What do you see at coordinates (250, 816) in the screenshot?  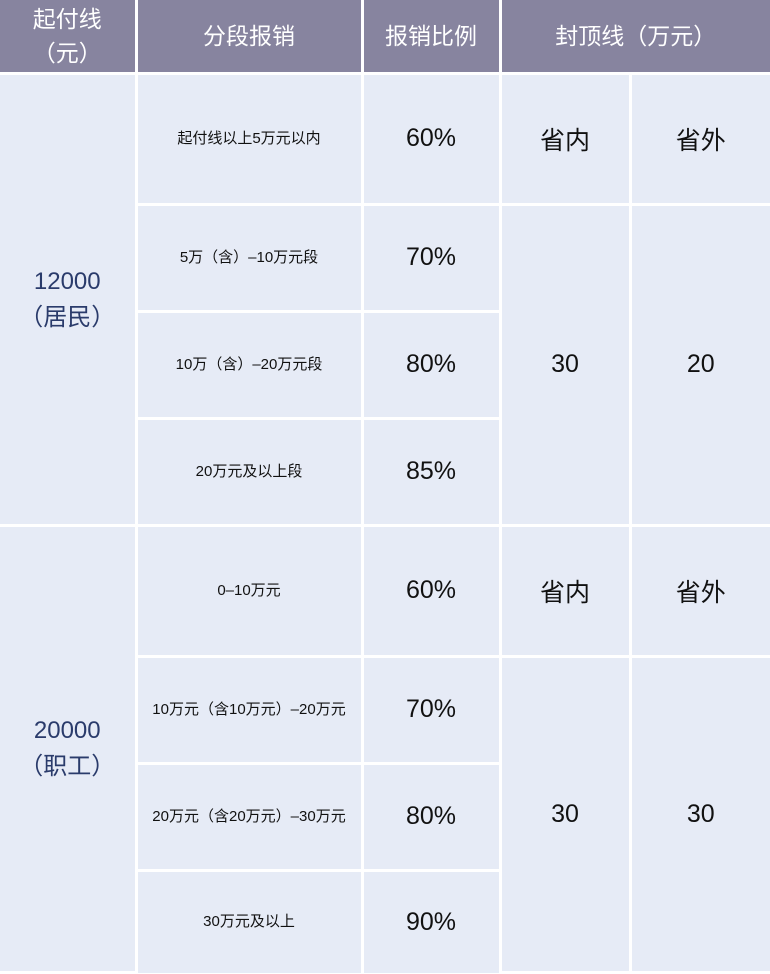 I see `segment-cell: 20万元（含20万元）–30万元` at bounding box center [250, 816].